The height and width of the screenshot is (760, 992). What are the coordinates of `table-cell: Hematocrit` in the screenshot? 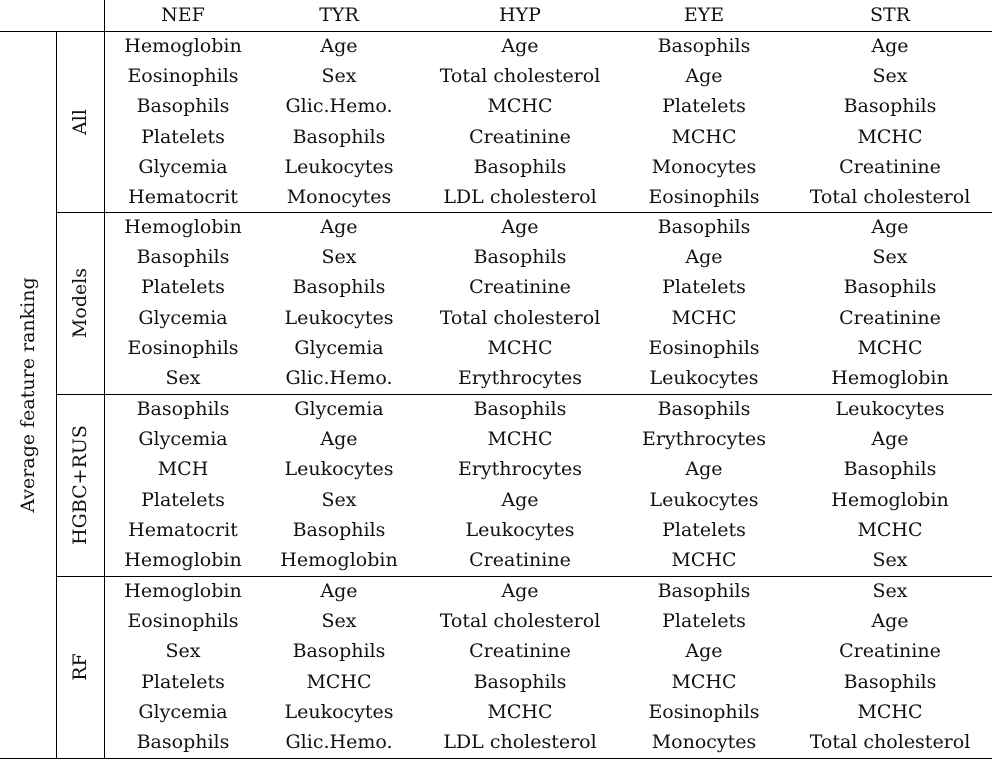 It's located at (183, 529).